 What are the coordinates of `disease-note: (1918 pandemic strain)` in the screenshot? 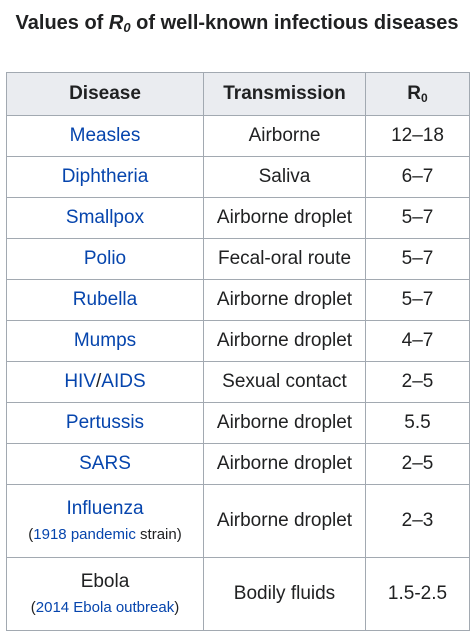 It's located at (105, 535).